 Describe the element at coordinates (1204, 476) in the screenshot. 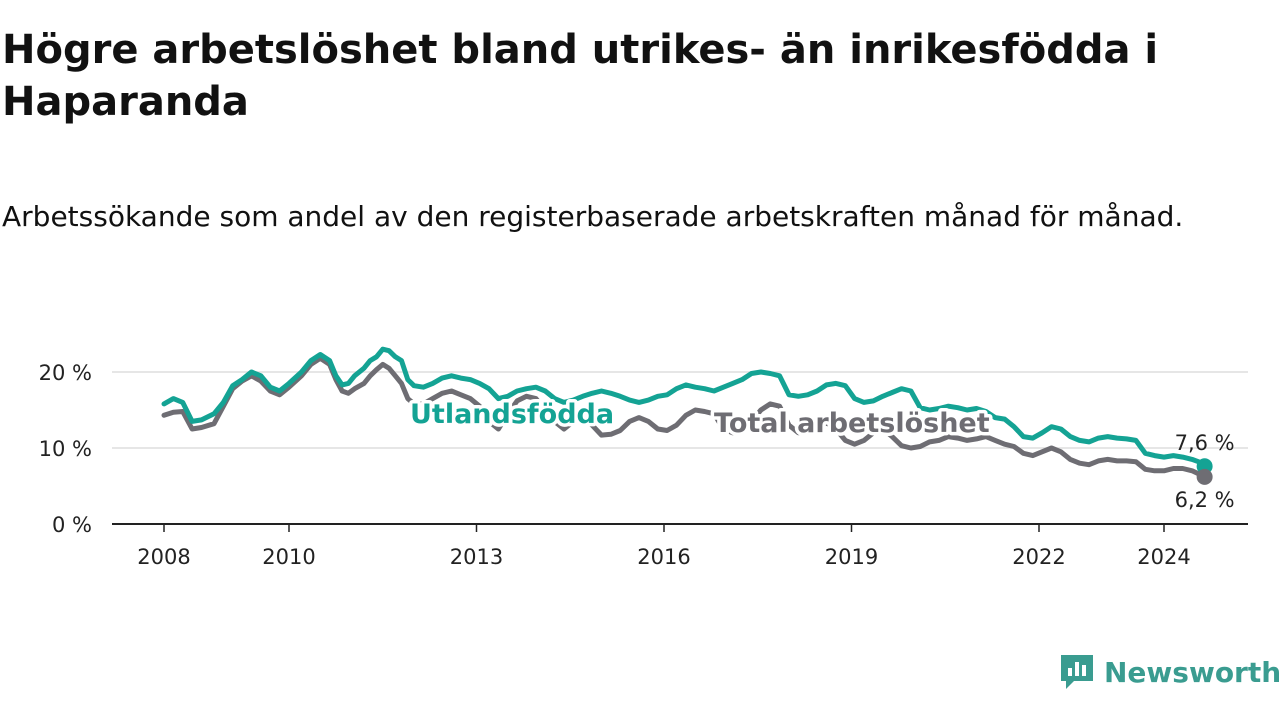

I see `end-marker-total` at that location.